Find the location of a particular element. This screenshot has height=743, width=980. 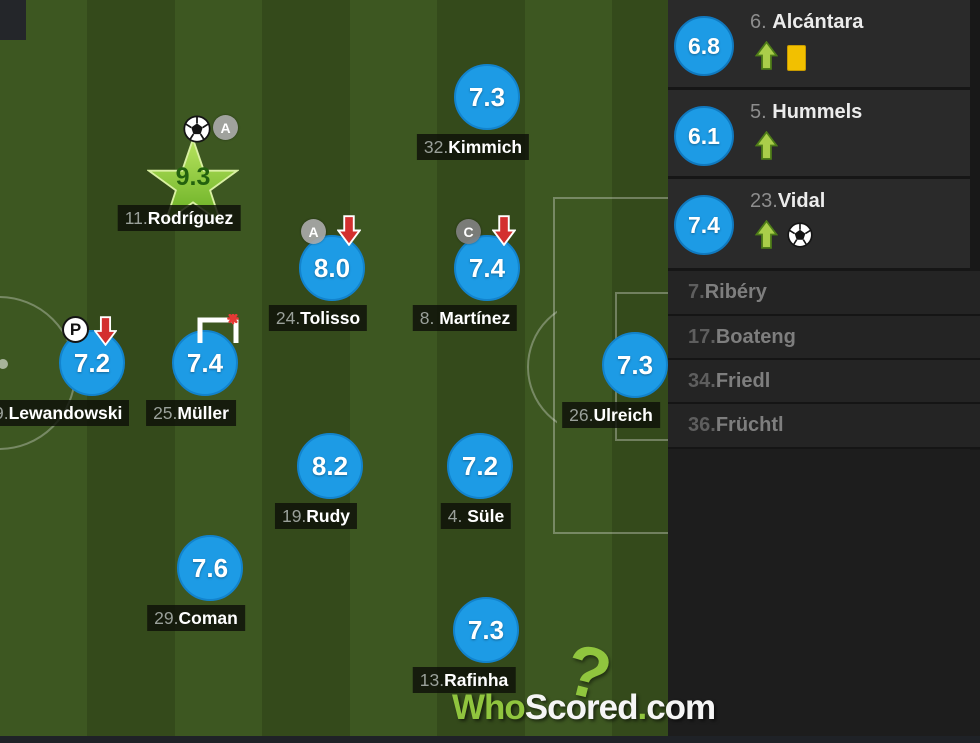

bench-player-fruchtl: 36. Früchtl is located at coordinates (824, 426).